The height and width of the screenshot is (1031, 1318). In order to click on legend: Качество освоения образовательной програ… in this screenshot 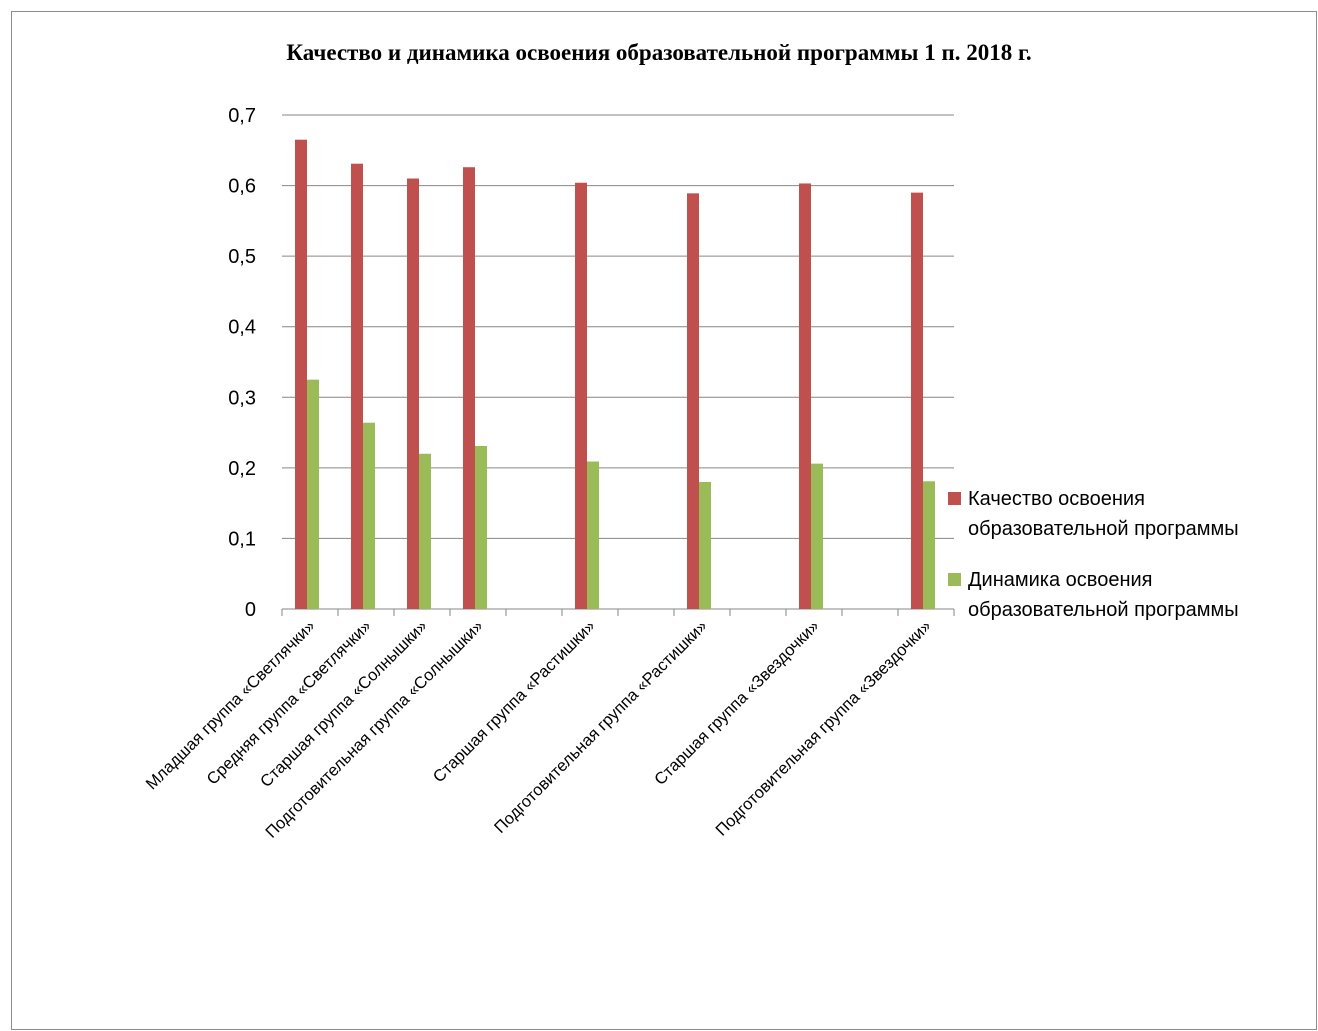, I will do `click(1126, 565)`.